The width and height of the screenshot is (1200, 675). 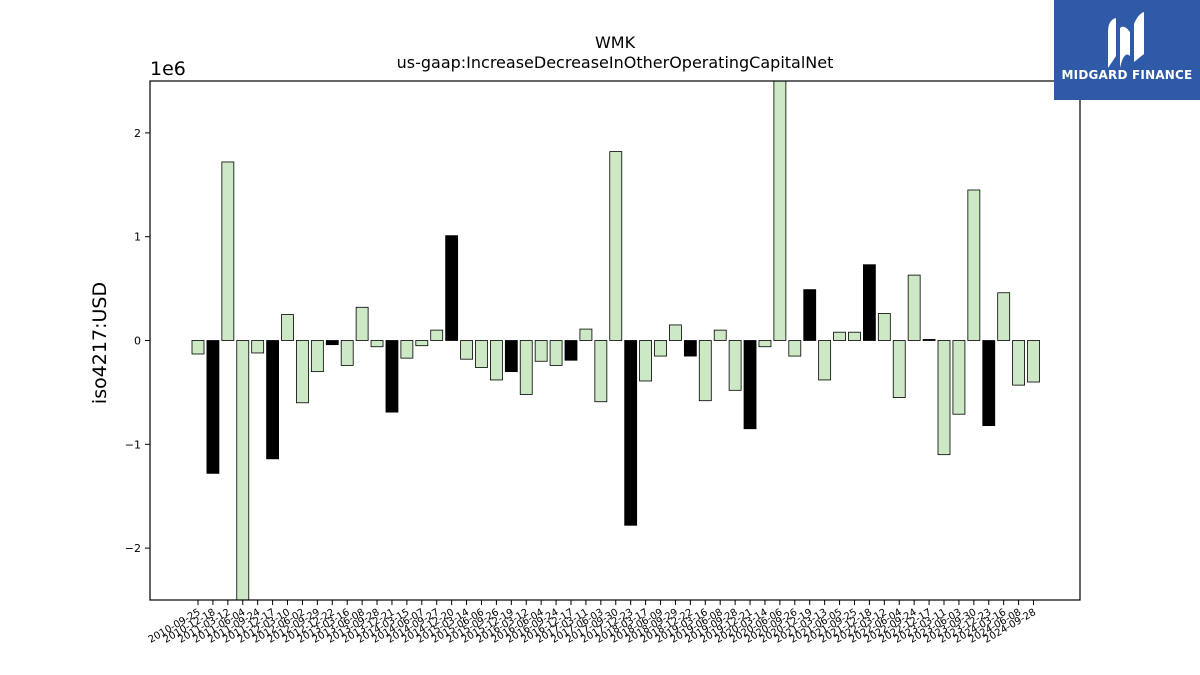 I want to click on y-tick-label: −2, so click(x=133, y=548).